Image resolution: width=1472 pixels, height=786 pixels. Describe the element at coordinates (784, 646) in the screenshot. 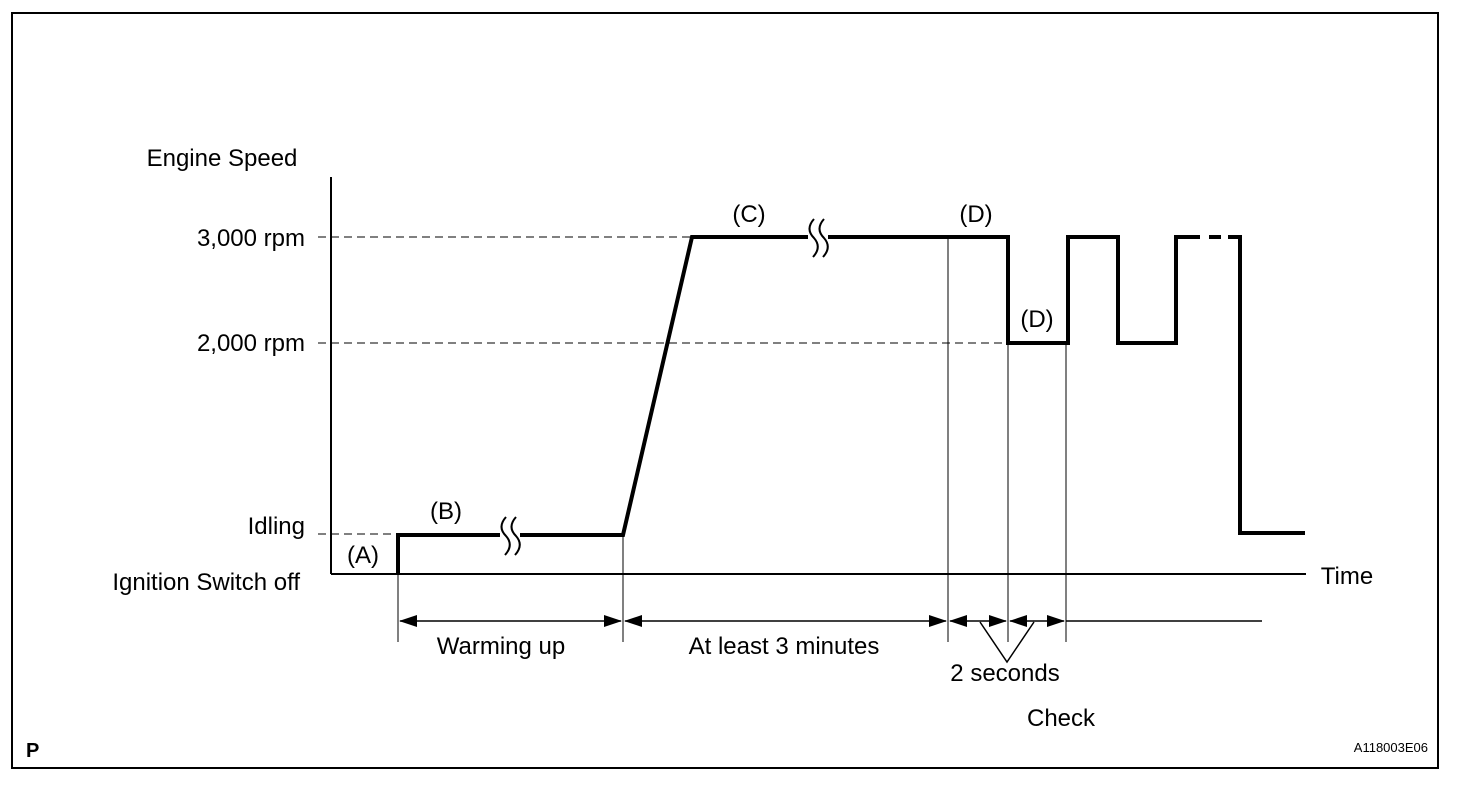

I see `interval-label-at-least-3-minutes: At least 3 minutes` at that location.